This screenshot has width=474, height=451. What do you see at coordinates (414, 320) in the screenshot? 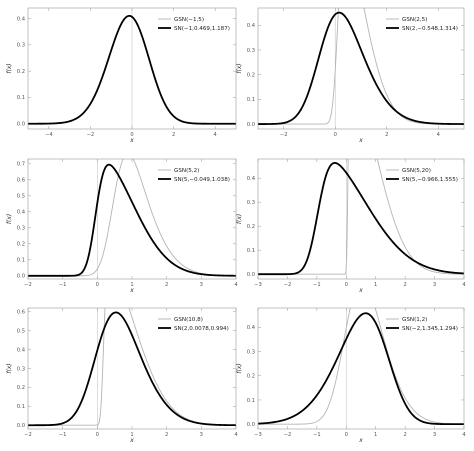
I see `legend-label: GSN(1,2)` at bounding box center [414, 320].